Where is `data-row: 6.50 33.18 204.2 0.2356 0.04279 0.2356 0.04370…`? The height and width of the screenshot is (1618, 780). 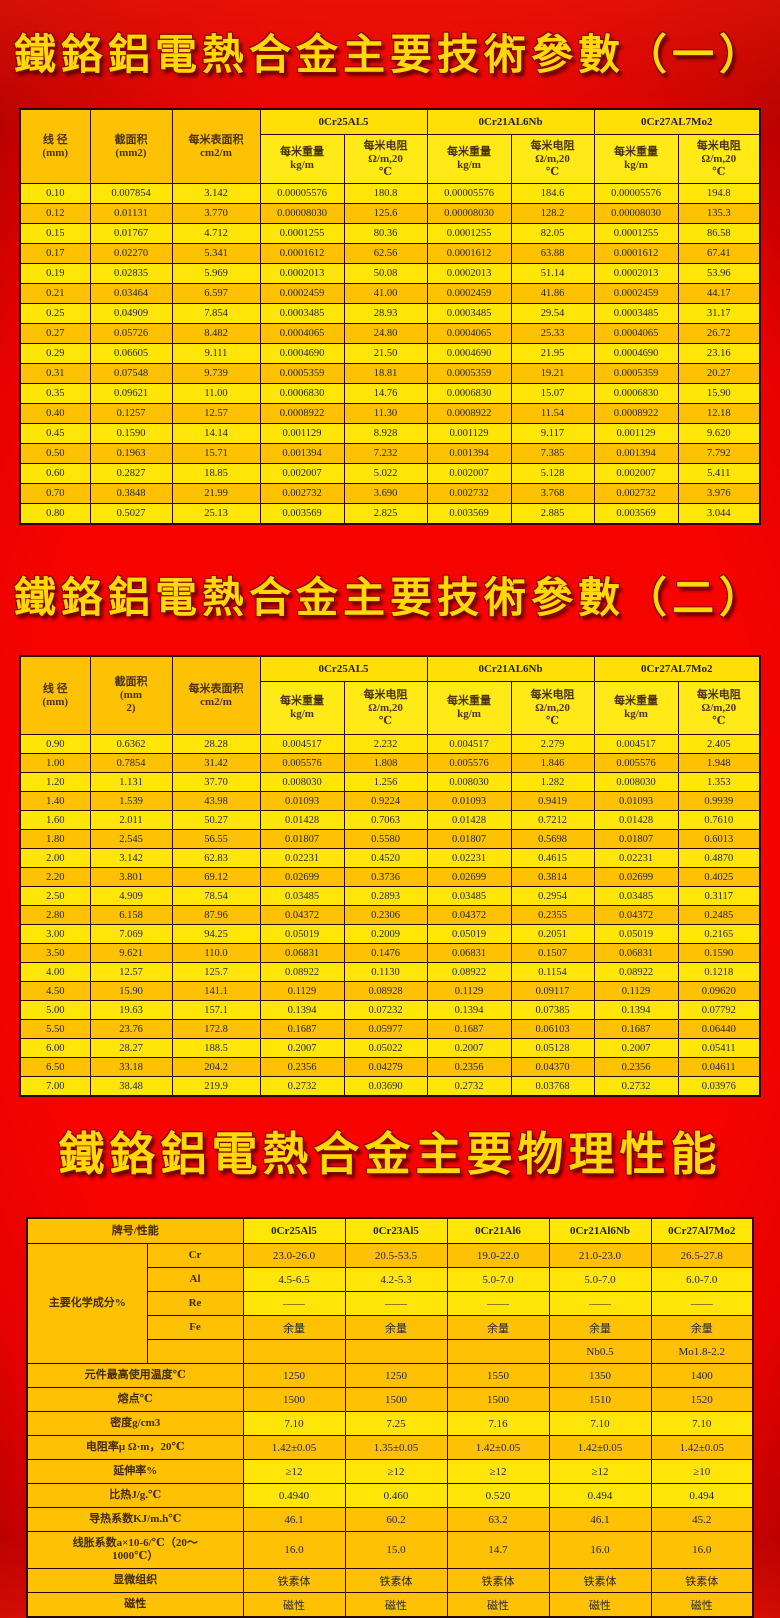
data-row: 6.50 33.18 204.2 0.2356 0.04279 0.2356 0.04370… is located at coordinates (390, 1067).